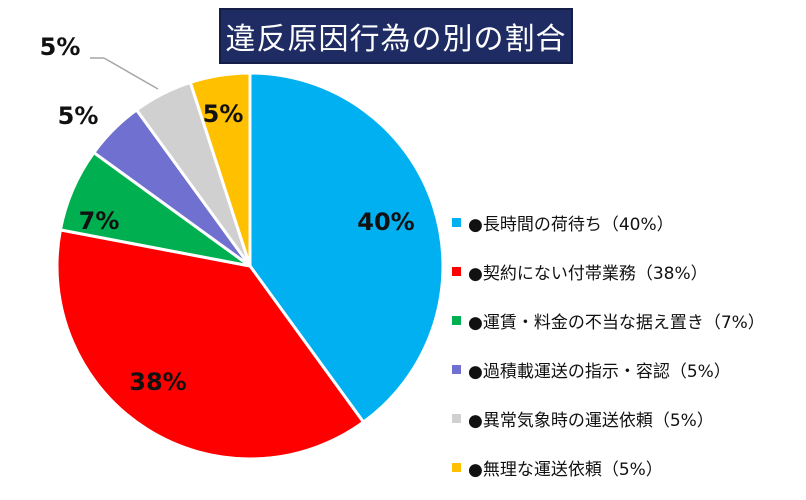 The width and height of the screenshot is (806, 500). What do you see at coordinates (565, 470) in the screenshot?
I see `legend-label: ●無理な運送依頼（5%）` at bounding box center [565, 470].